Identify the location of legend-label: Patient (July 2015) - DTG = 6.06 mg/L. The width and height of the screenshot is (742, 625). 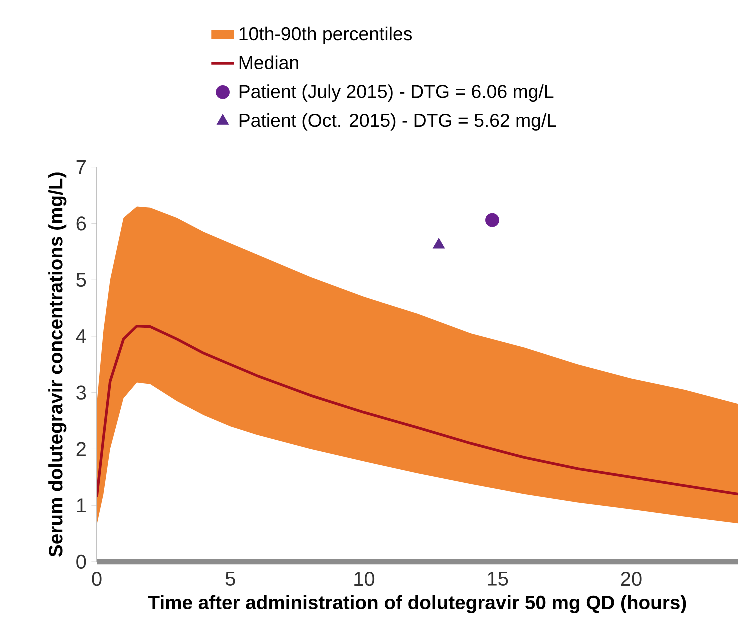
(397, 93).